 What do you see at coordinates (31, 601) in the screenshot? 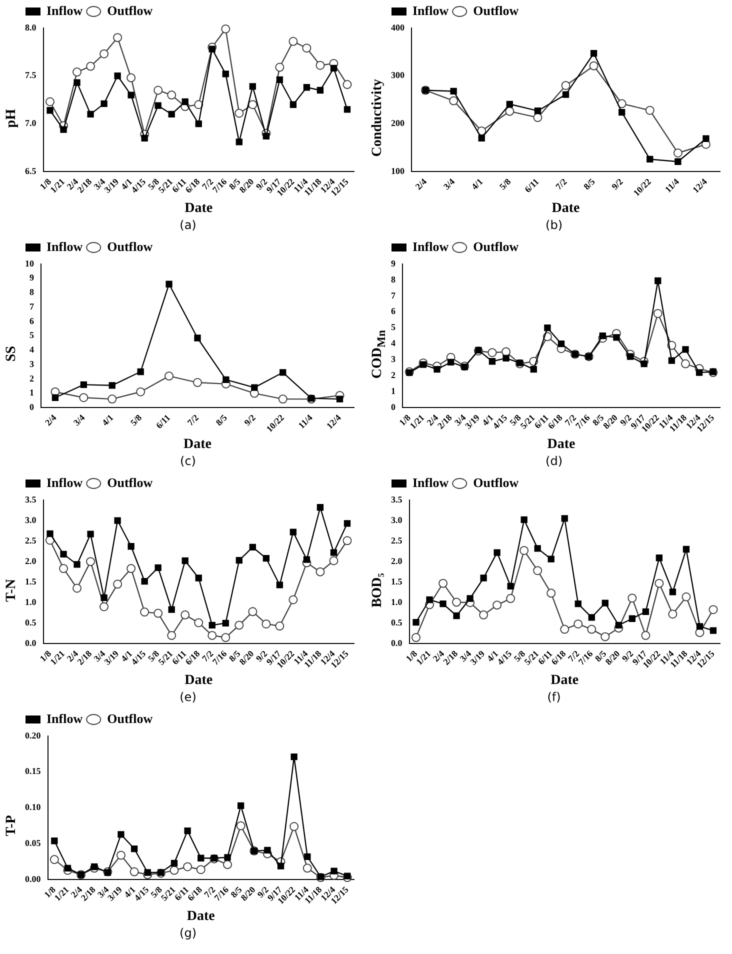
I see `y-tick-label: 1.0` at bounding box center [31, 601].